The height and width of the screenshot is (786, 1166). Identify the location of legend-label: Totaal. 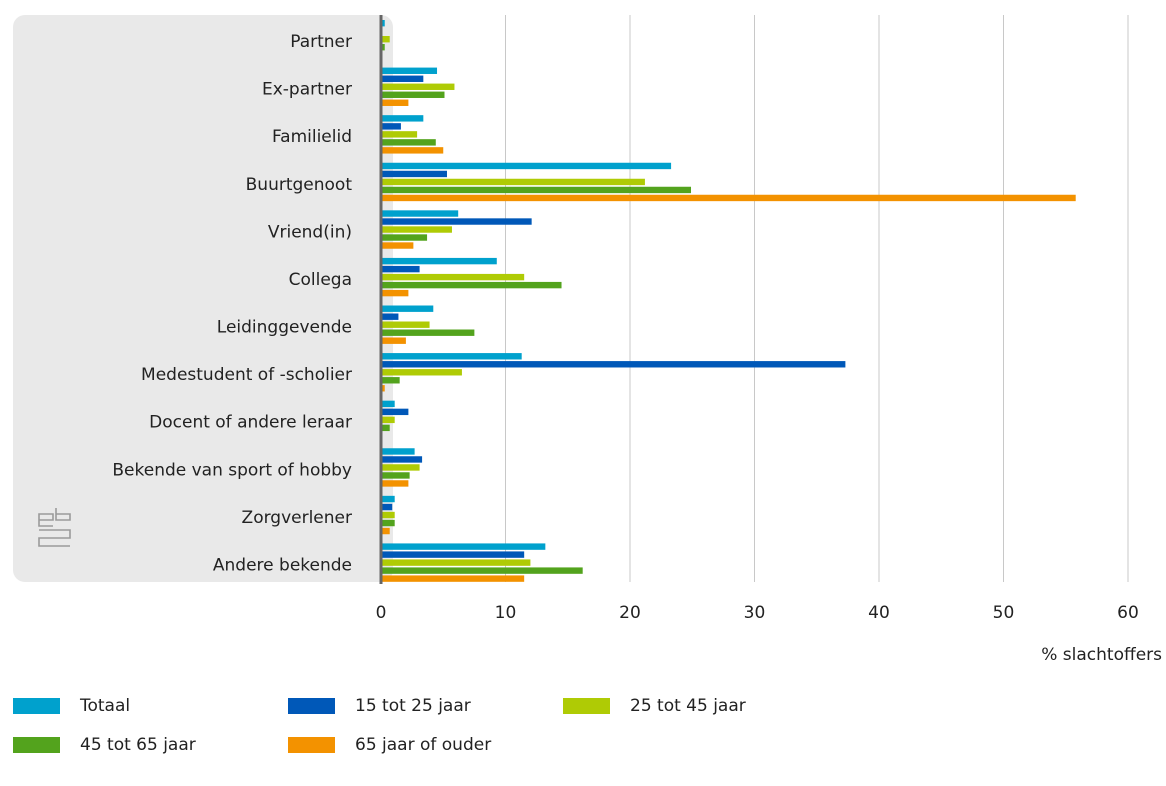
(104, 706).